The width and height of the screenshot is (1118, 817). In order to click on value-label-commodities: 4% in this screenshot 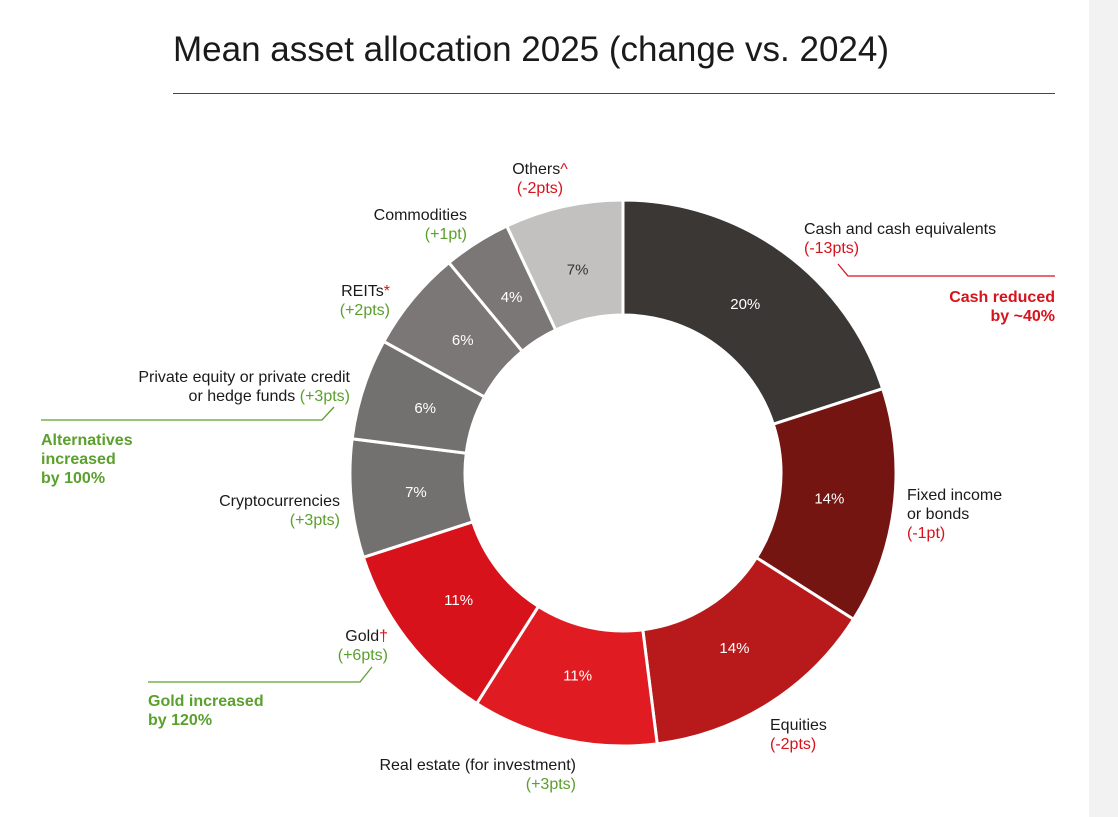, I will do `click(512, 297)`.